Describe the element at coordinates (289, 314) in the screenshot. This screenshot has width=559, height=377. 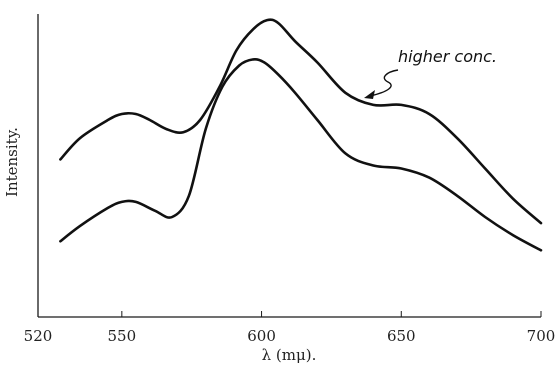
I see `x-ticks` at that location.